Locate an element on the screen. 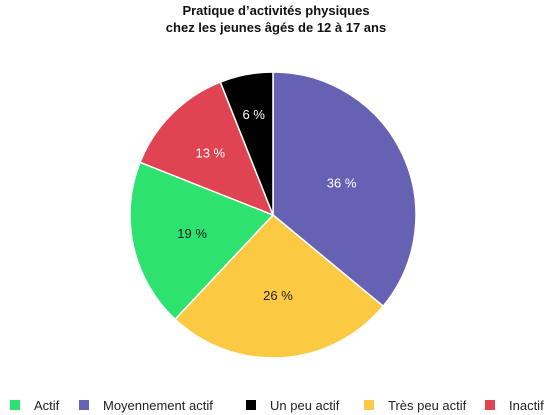  legend-item-tres-peu-actif: Très peu actif is located at coordinates (415, 405).